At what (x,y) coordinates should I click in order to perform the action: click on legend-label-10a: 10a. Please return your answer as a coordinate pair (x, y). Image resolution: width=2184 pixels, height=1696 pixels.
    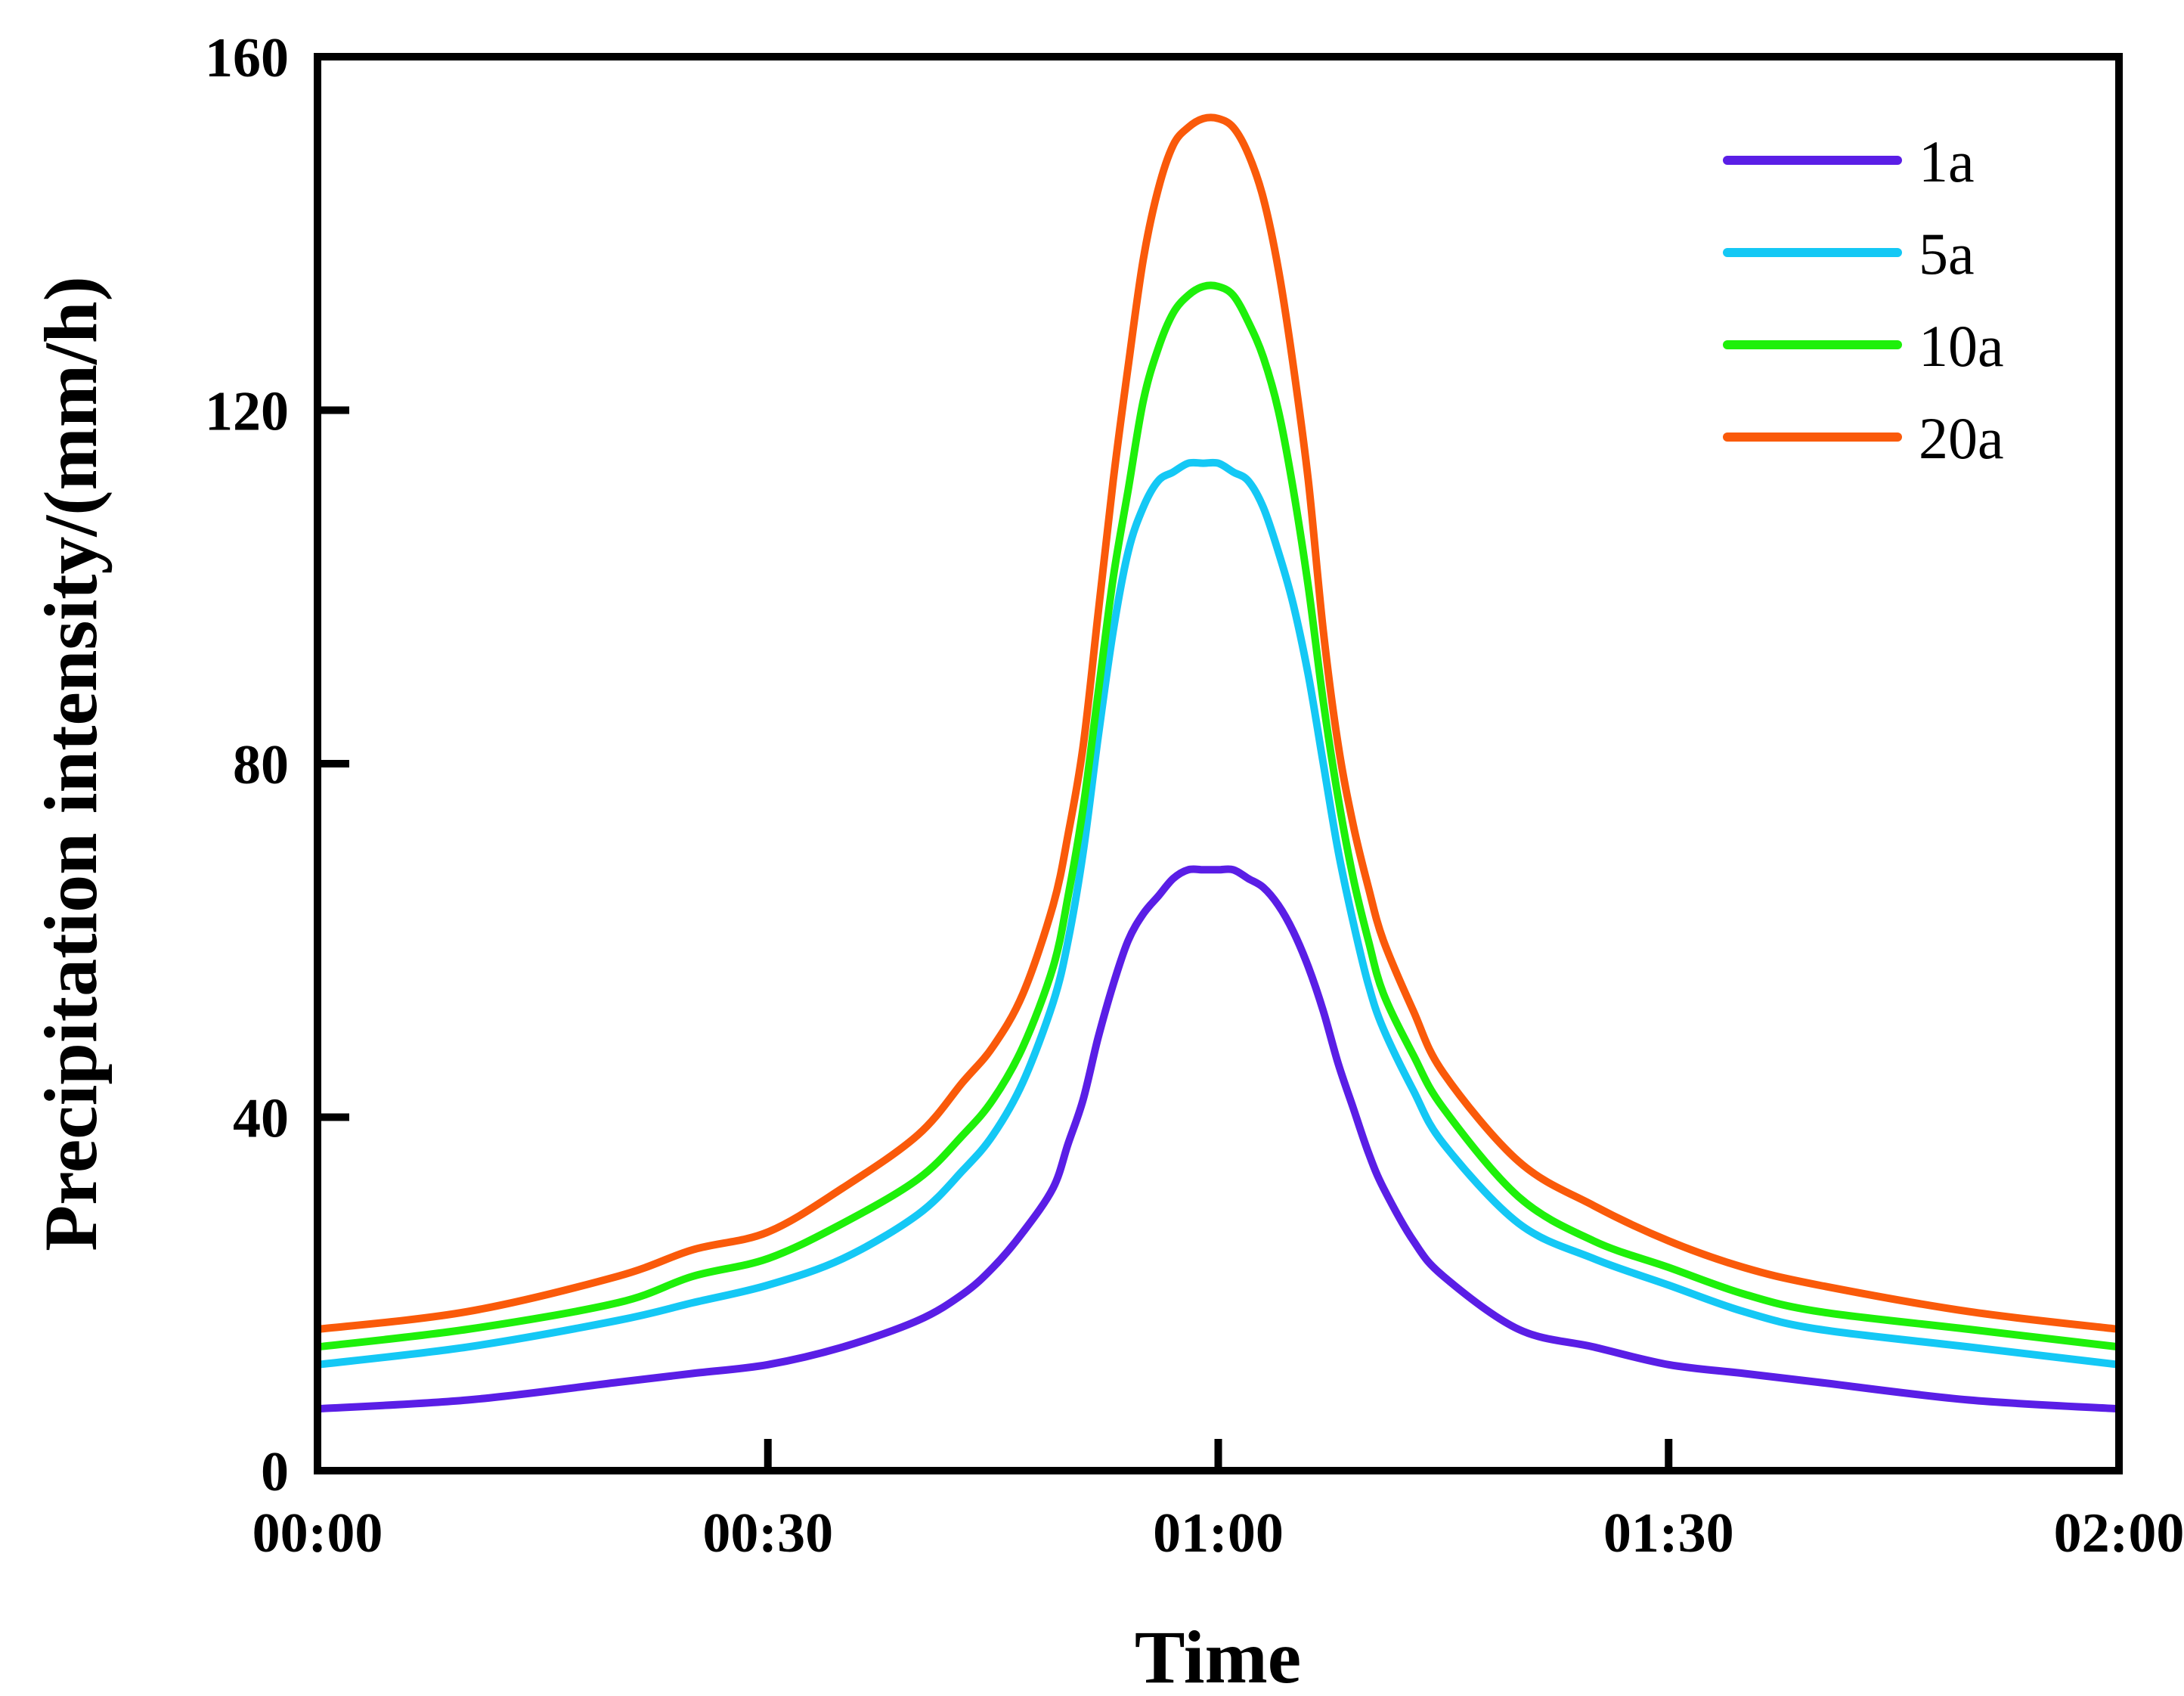
    Looking at the image, I should click on (1961, 346).